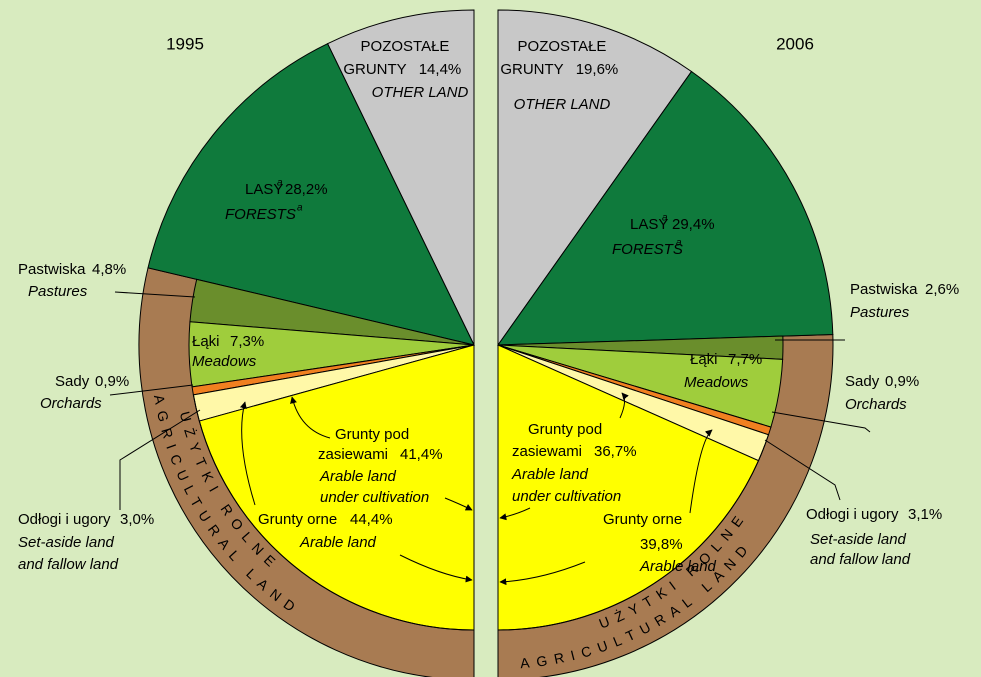 This screenshot has height=677, width=981. What do you see at coordinates (185, 43) in the screenshot?
I see `year-title: 1995` at bounding box center [185, 43].